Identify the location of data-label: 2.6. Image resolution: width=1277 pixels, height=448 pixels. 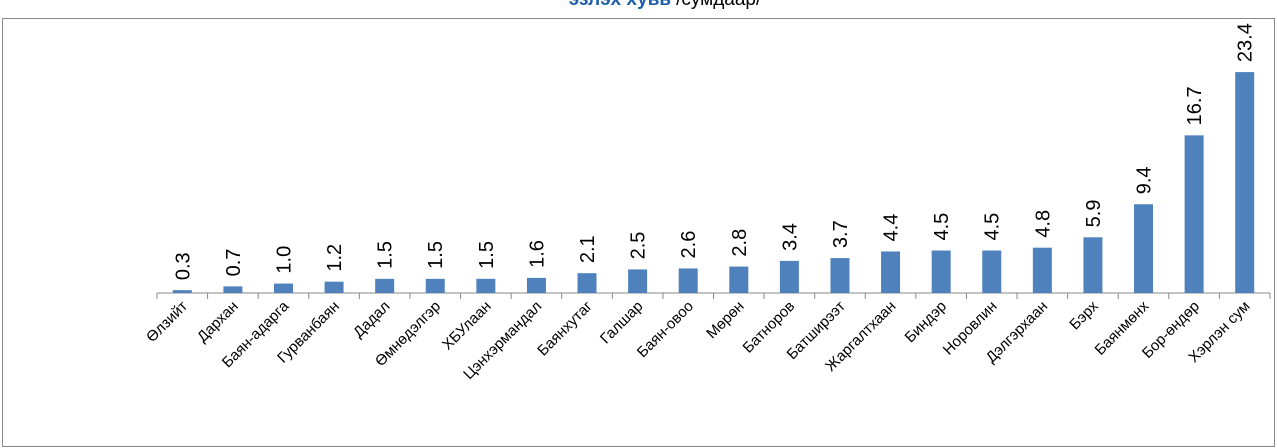
(689, 245).